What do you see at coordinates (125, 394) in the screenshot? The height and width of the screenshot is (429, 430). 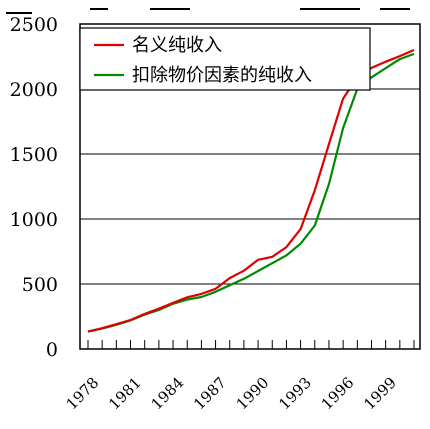 I see `x-tick-label: 1981` at bounding box center [125, 394].